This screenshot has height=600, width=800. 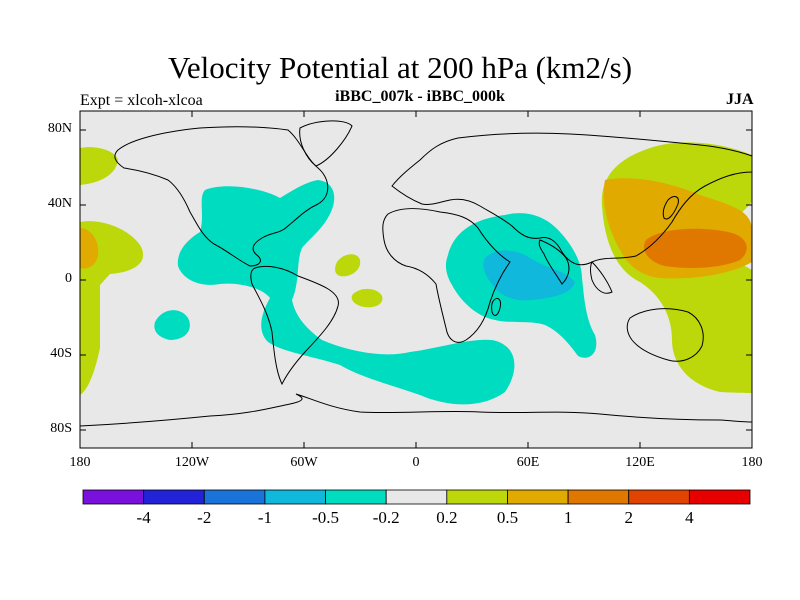 What do you see at coordinates (416, 462) in the screenshot?
I see `lon-label-0: 0` at bounding box center [416, 462].